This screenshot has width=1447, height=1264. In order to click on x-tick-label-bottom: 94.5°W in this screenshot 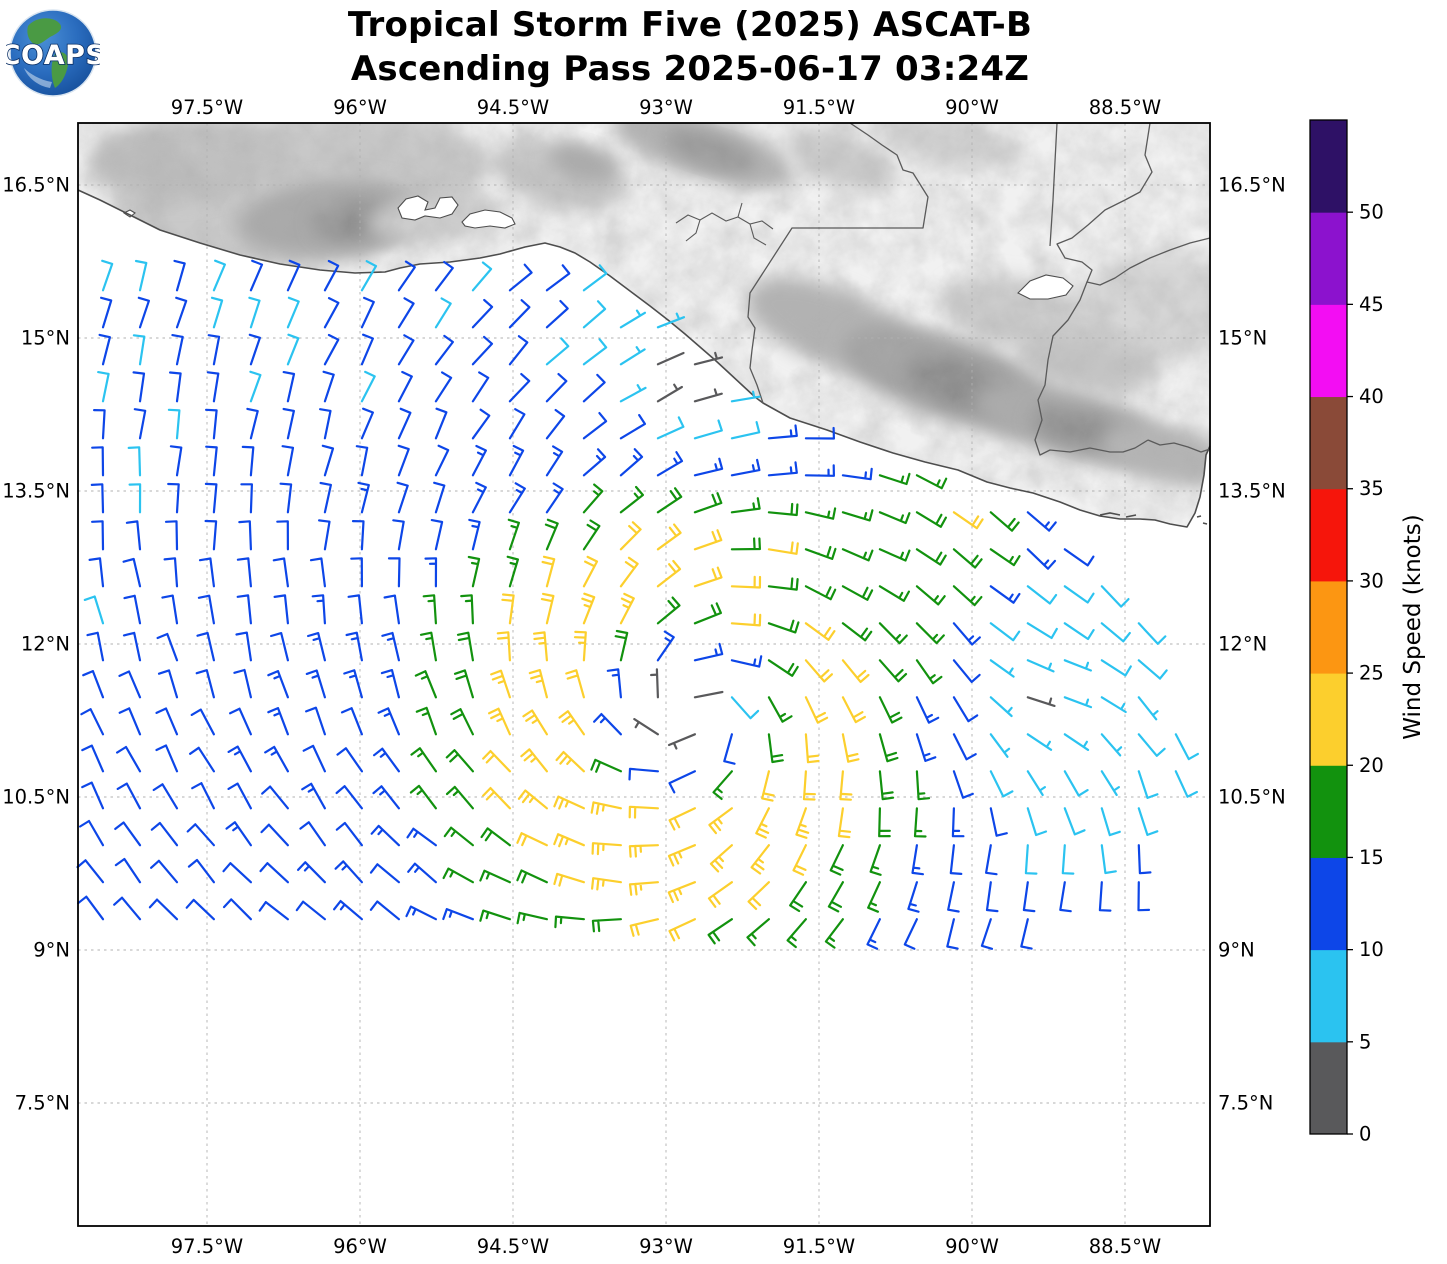, I will do `click(513, 1246)`.